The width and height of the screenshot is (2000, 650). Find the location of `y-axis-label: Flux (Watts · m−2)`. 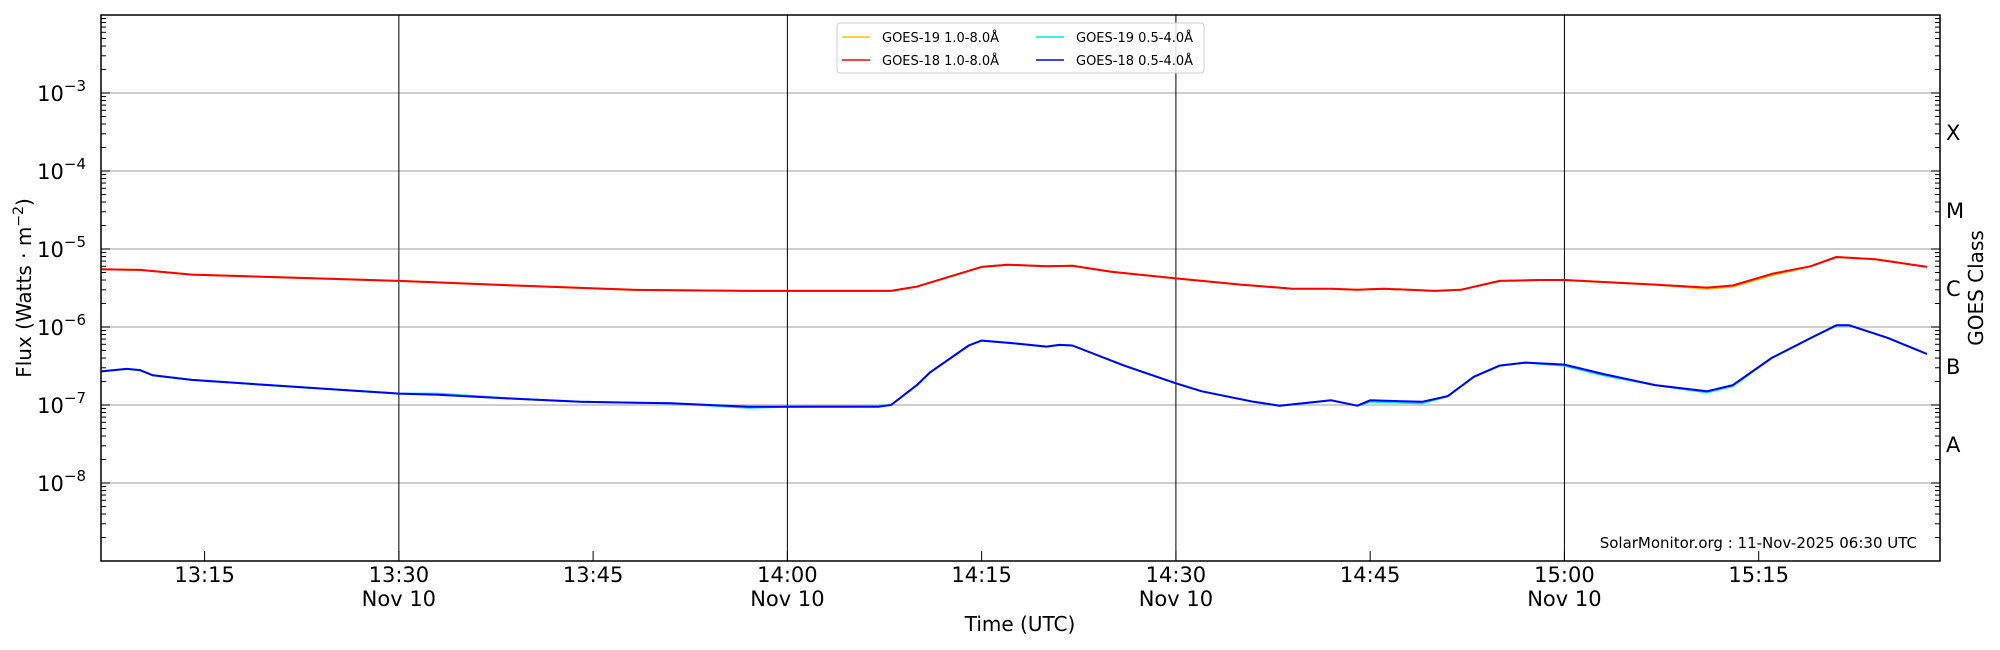

y-axis-label: Flux (Watts · m−2) is located at coordinates (23, 288).